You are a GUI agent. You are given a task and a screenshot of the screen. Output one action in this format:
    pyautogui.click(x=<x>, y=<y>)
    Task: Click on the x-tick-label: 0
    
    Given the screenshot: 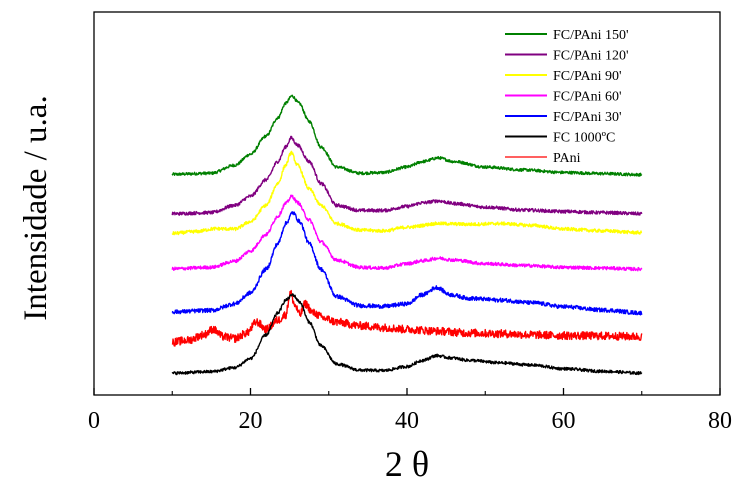 What is the action you would take?
    pyautogui.click(x=94, y=421)
    